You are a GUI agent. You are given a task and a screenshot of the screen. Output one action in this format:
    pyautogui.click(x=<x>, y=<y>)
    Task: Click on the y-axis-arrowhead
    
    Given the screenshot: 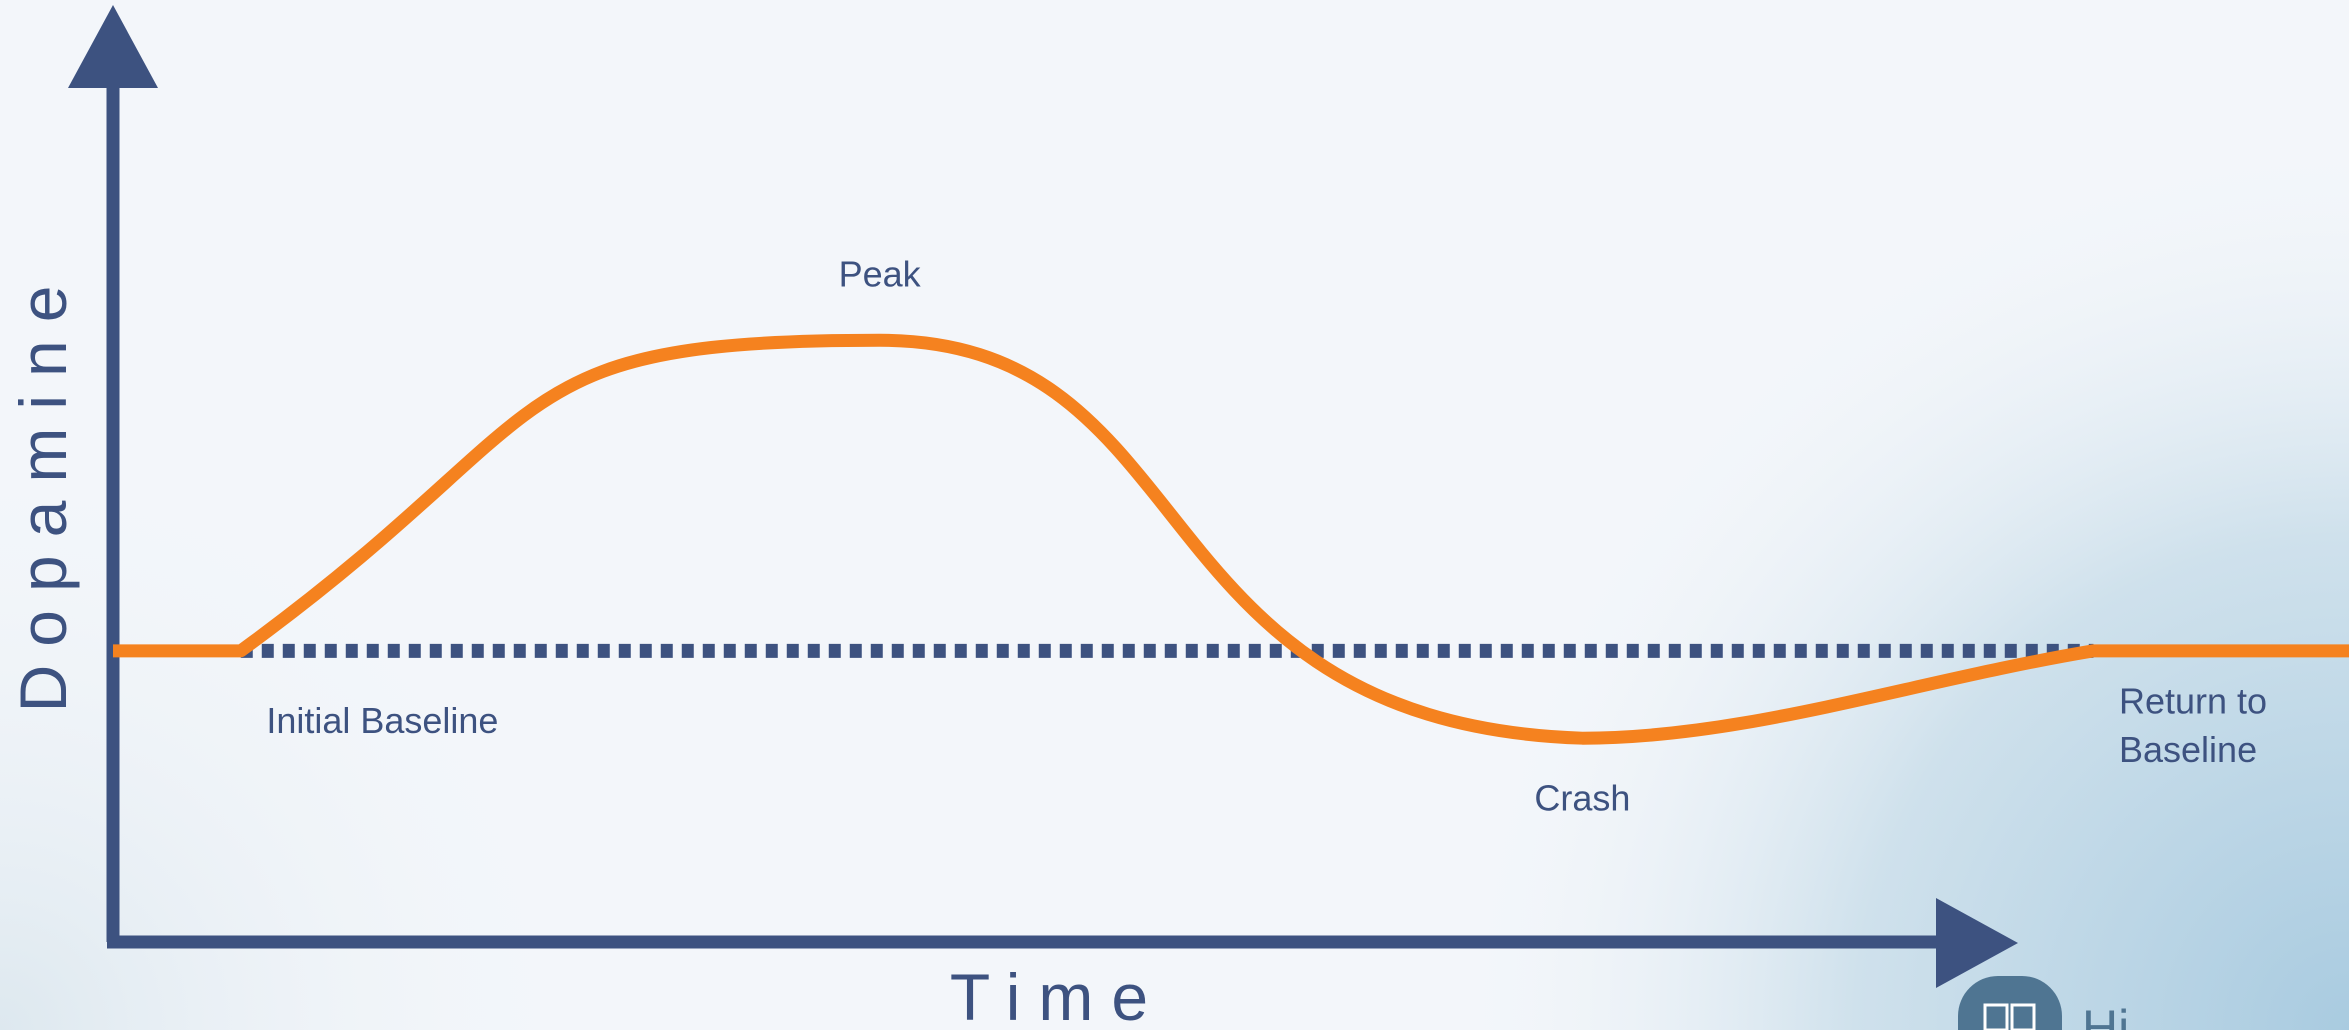 What is the action you would take?
    pyautogui.click(x=113, y=46)
    